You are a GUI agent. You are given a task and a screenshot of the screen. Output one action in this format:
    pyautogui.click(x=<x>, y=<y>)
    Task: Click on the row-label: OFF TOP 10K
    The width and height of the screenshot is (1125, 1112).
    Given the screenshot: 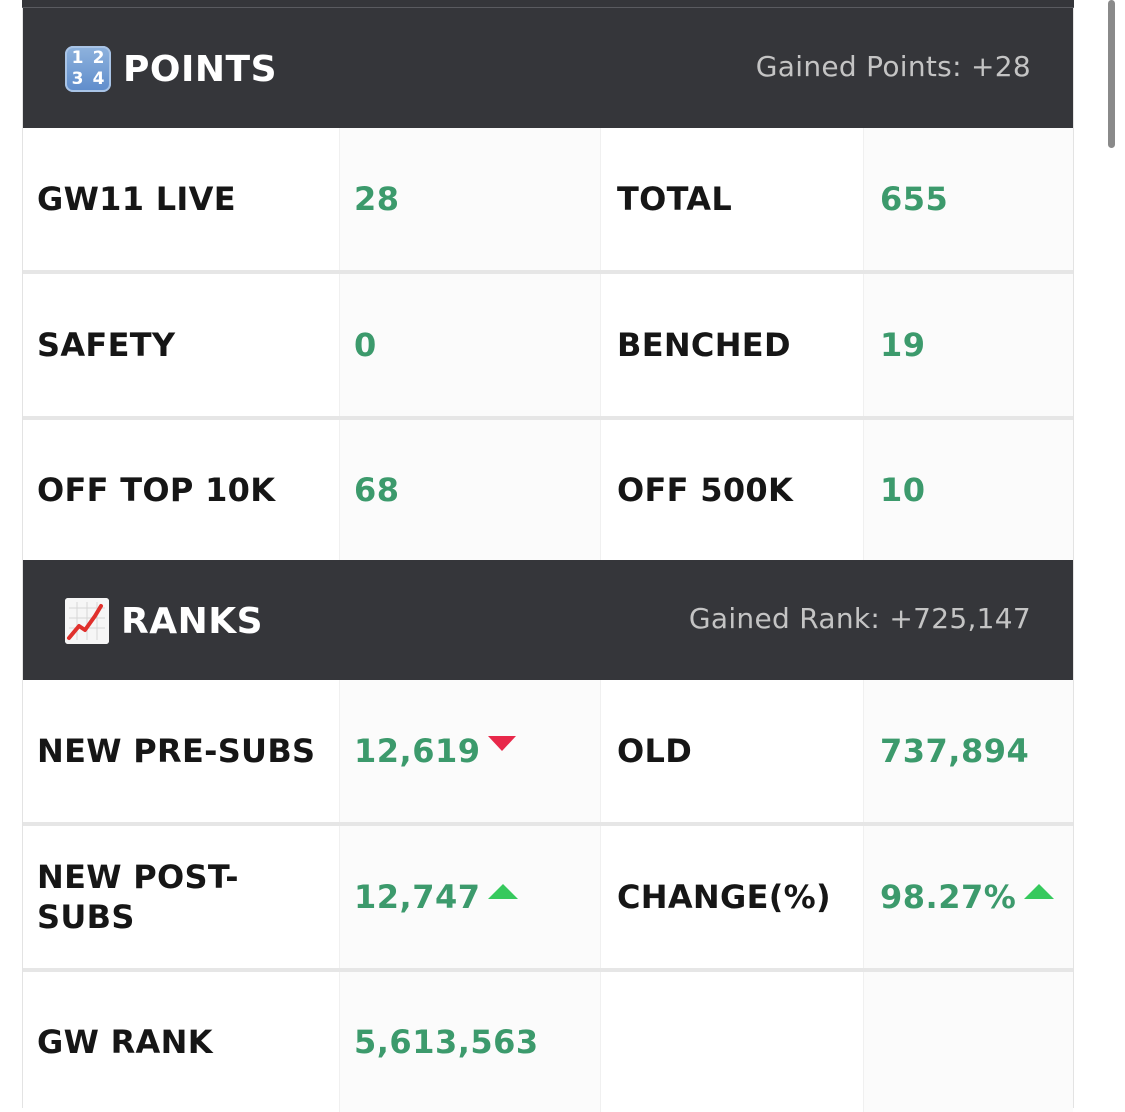 What is the action you would take?
    pyautogui.click(x=156, y=490)
    